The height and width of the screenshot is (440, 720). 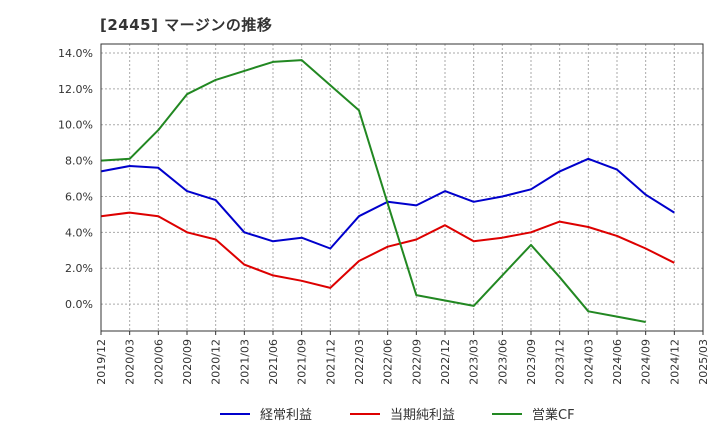 I want to click on legend-label: 営業CF, so click(x=553, y=415).